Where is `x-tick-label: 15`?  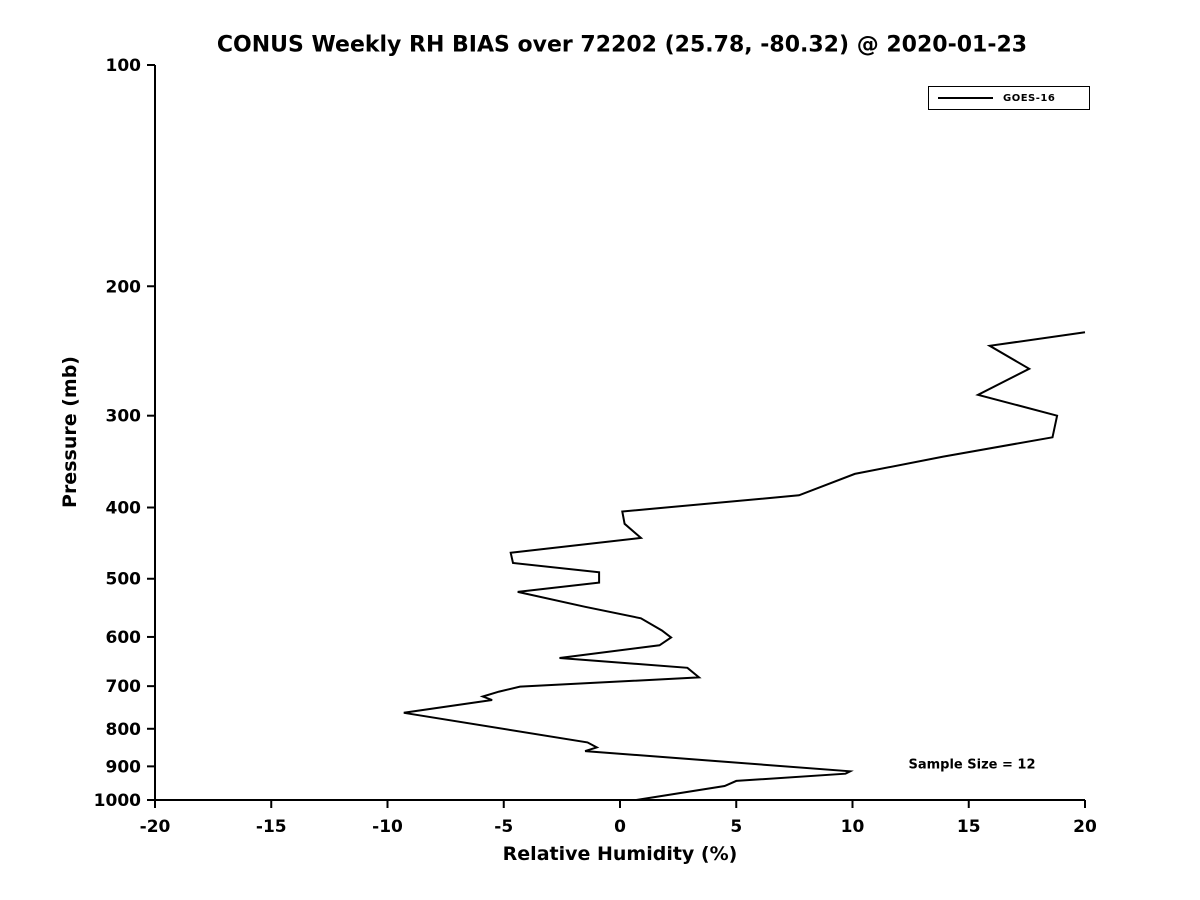 x-tick-label: 15 is located at coordinates (969, 827).